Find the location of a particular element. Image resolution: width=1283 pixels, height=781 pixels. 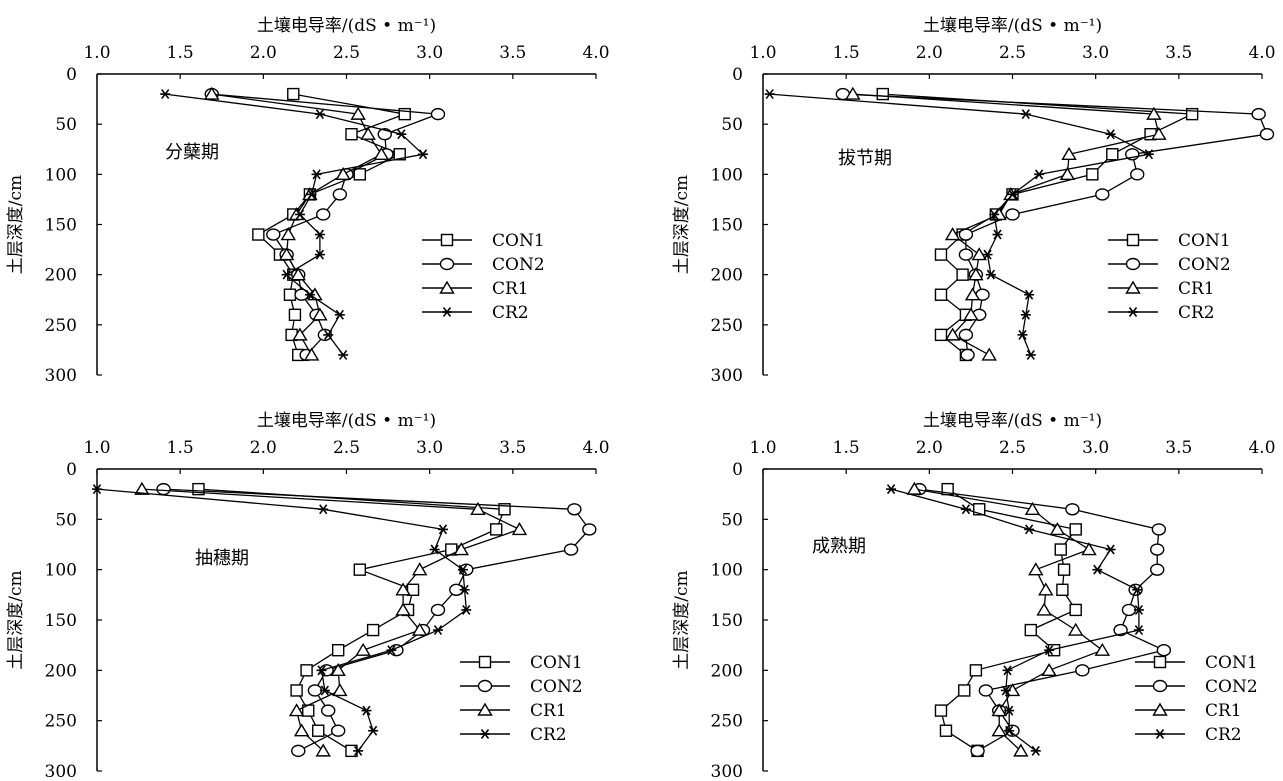

x-tick-label: 4.0 is located at coordinates (595, 53).